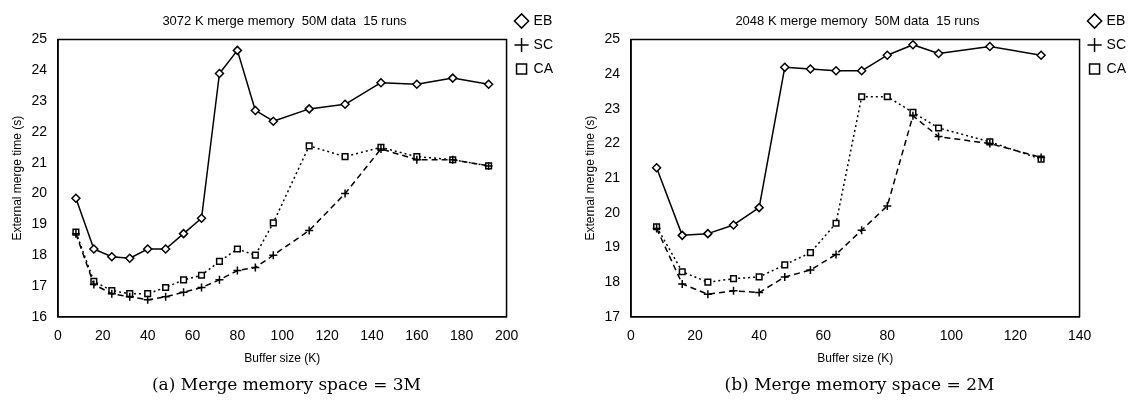  Describe the element at coordinates (417, 335) in the screenshot. I see `x-tick-label: 160` at that location.